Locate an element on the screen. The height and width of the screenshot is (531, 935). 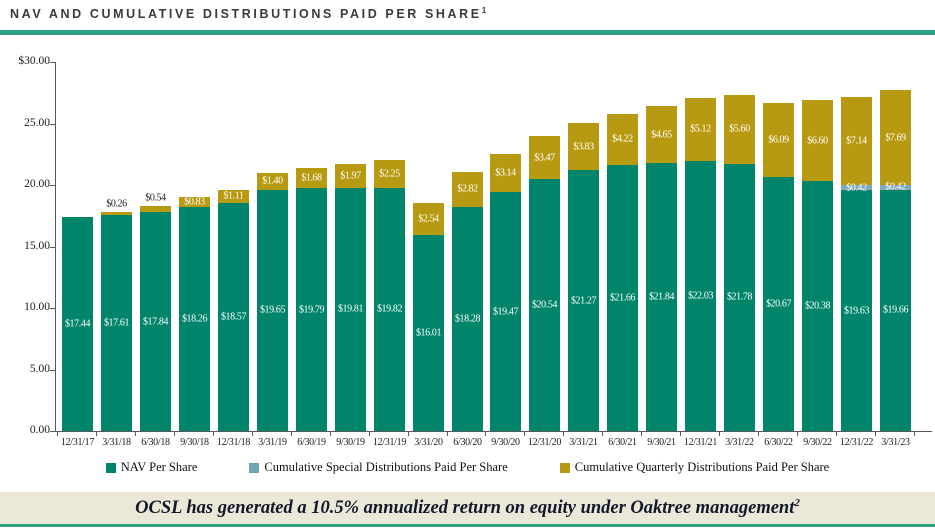
nav-value-label: $19.66 is located at coordinates (895, 310).